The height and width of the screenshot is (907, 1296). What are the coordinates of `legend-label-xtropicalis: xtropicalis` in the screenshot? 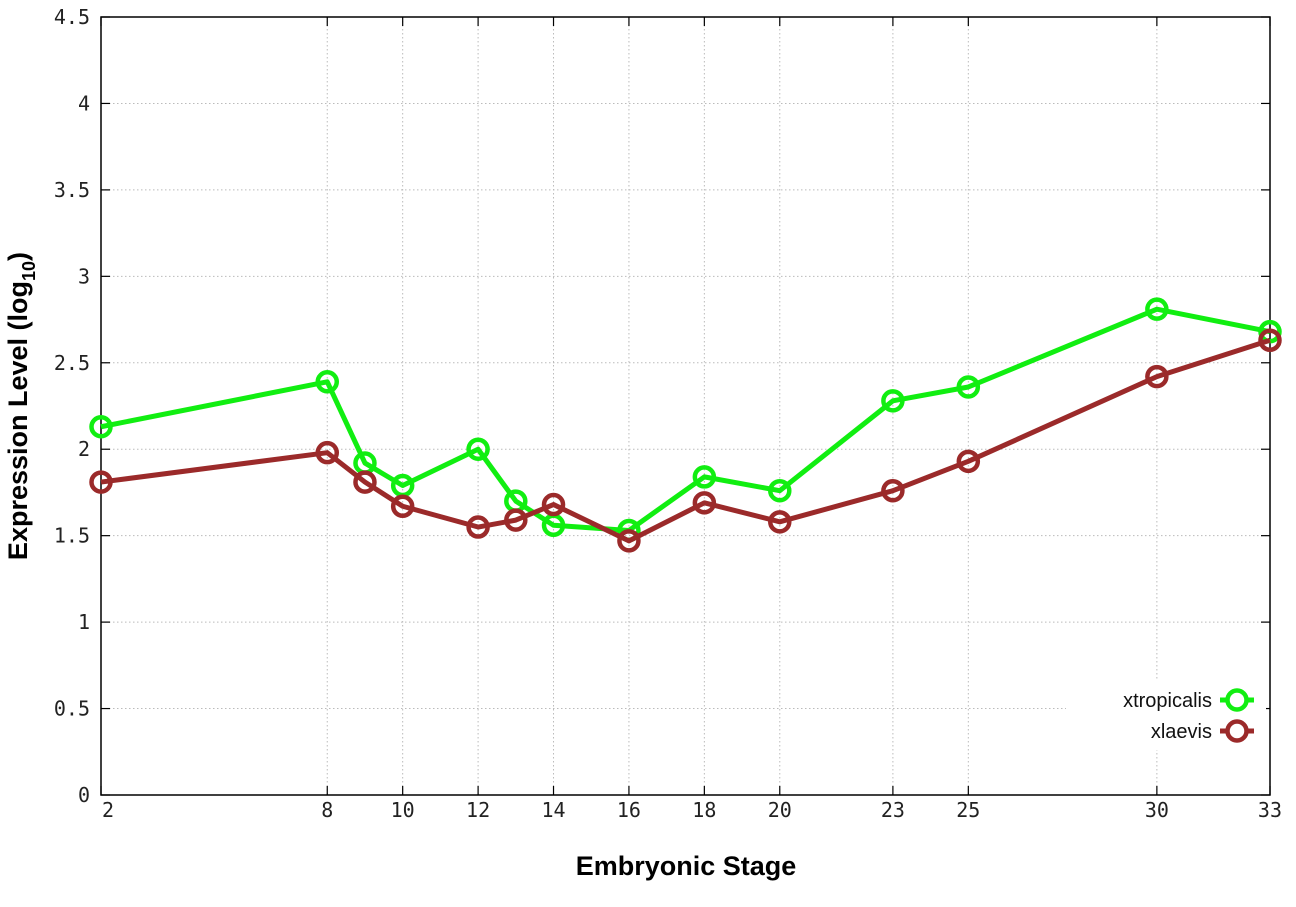 It's located at (1167, 701).